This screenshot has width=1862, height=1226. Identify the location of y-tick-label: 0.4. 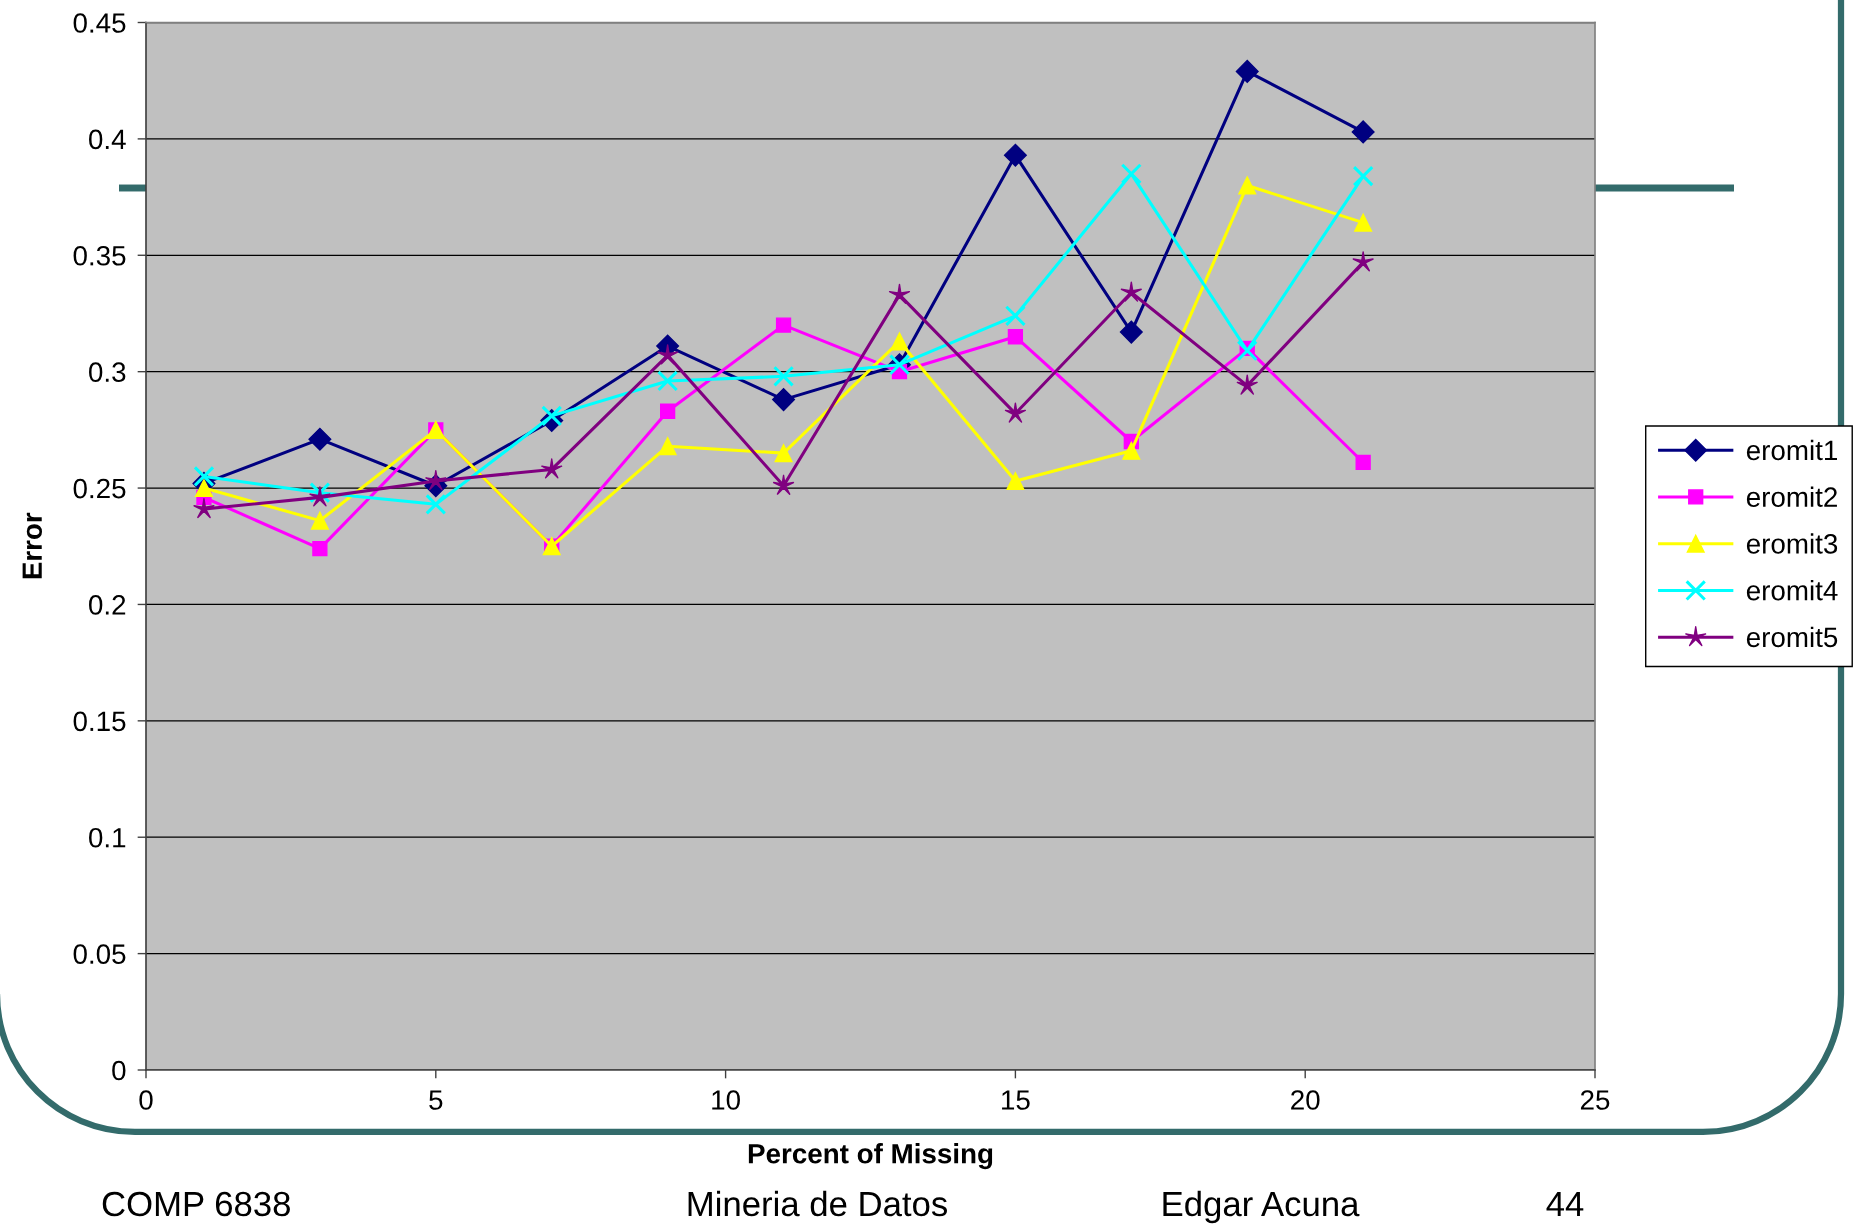
(107, 139).